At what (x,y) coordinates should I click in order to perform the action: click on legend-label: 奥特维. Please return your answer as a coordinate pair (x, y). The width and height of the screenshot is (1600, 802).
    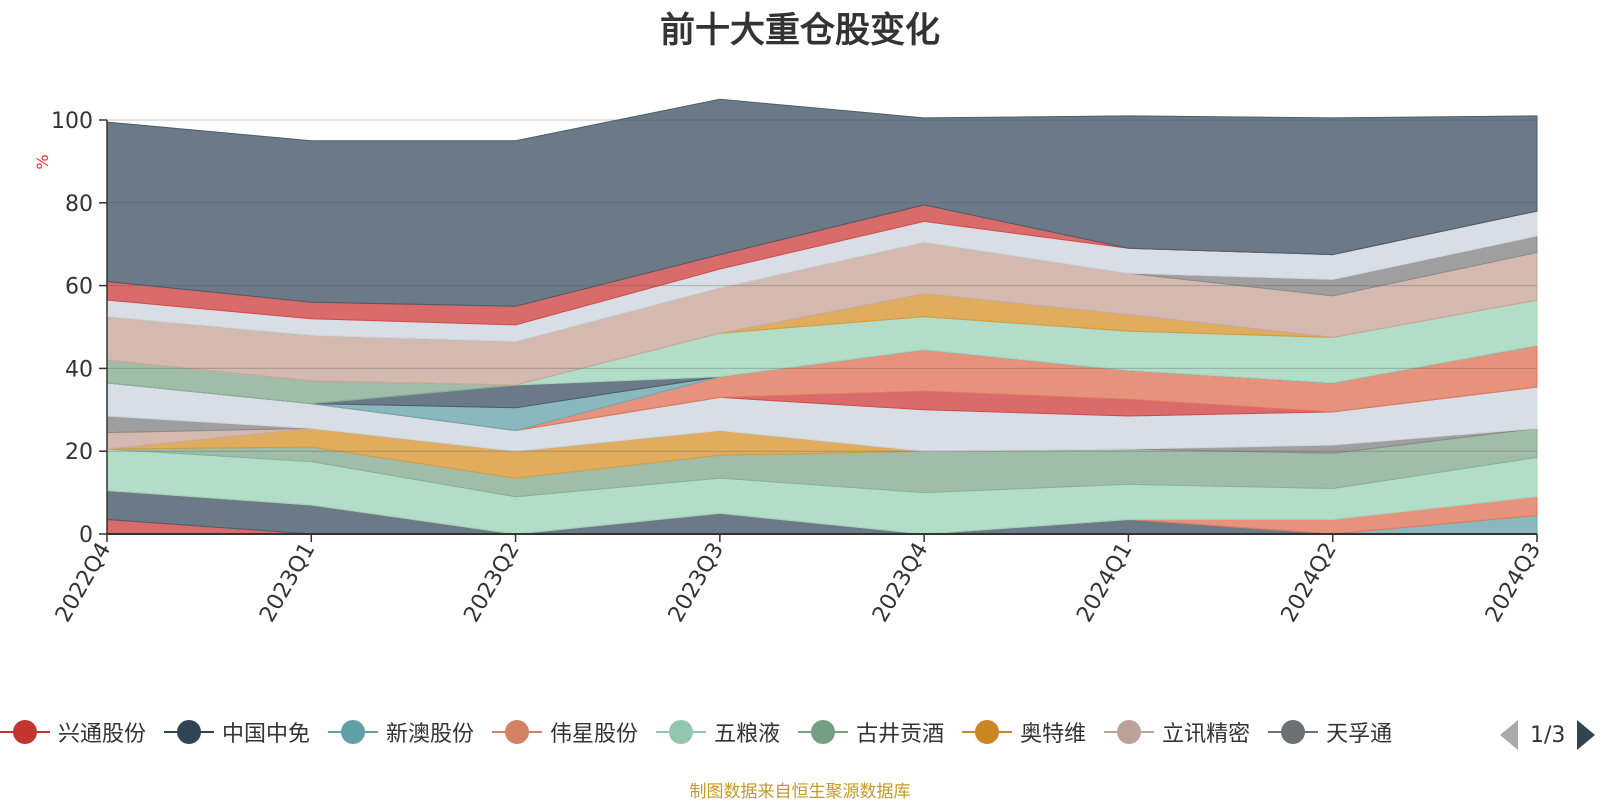
    Looking at the image, I should click on (1053, 734).